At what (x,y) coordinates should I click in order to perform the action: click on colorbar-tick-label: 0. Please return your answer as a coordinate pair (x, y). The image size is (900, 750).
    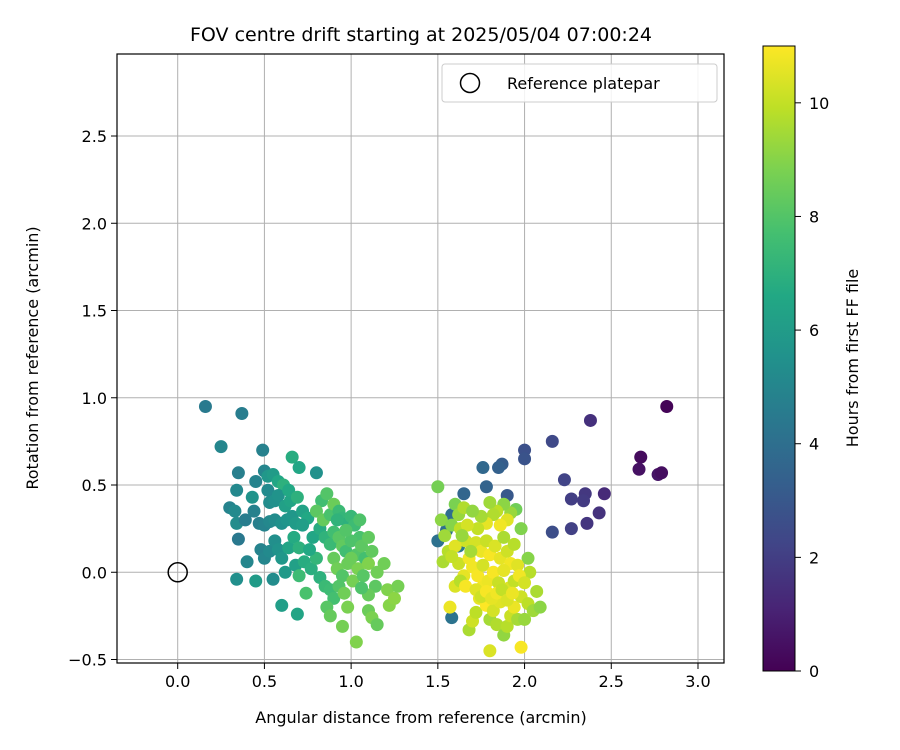
    Looking at the image, I should click on (814, 671).